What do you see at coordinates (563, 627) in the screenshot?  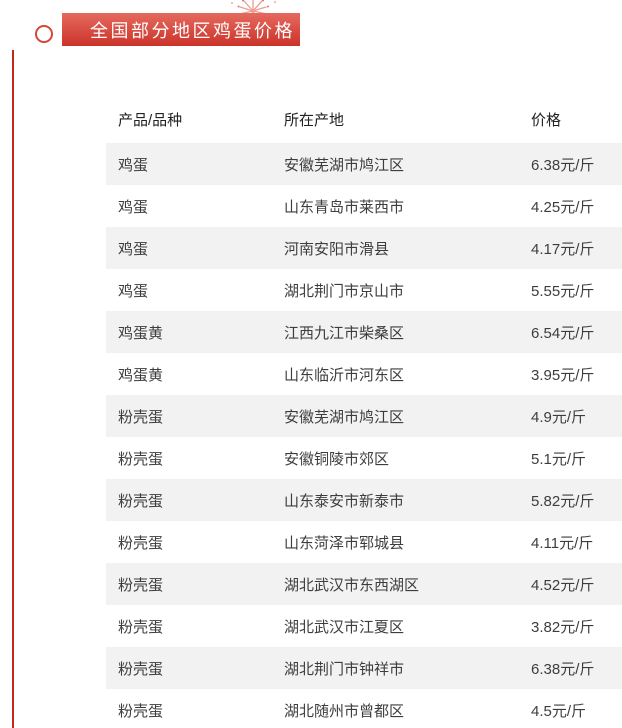 I see `price-cell: 3.82元/斤` at bounding box center [563, 627].